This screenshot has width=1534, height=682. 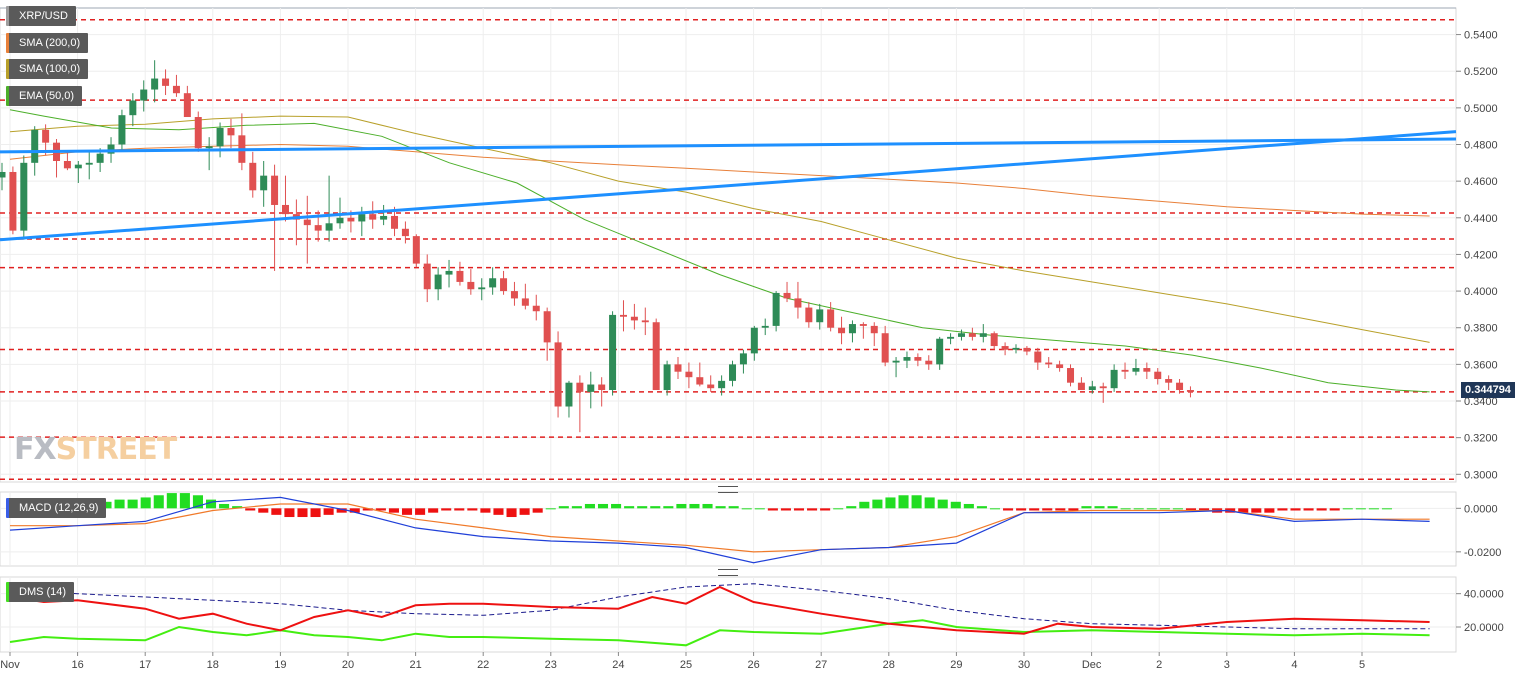 I want to click on price-tick-label-7: 0.4000, so click(x=1481, y=292).